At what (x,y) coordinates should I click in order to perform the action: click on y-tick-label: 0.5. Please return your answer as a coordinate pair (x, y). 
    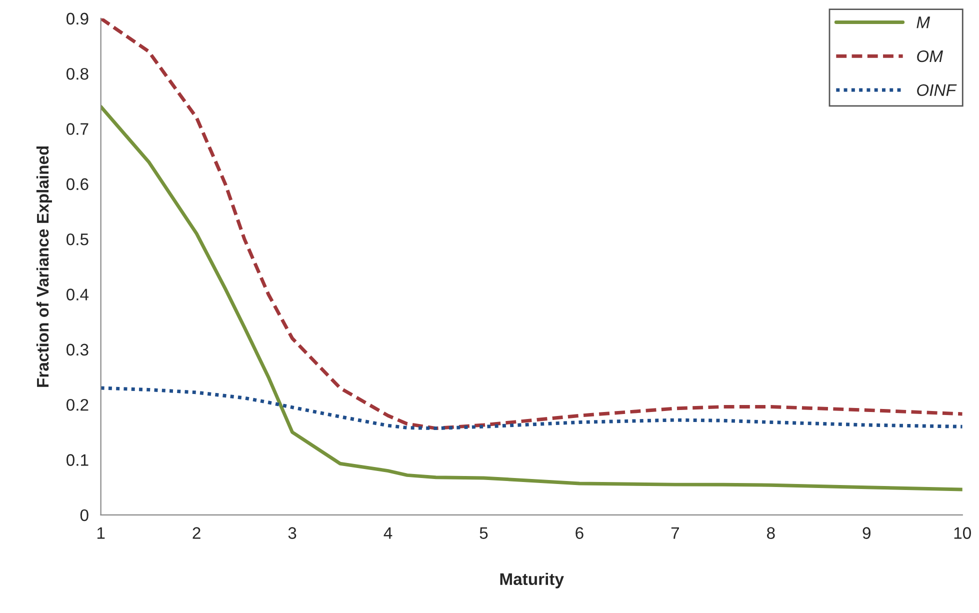
    Looking at the image, I should click on (77, 239).